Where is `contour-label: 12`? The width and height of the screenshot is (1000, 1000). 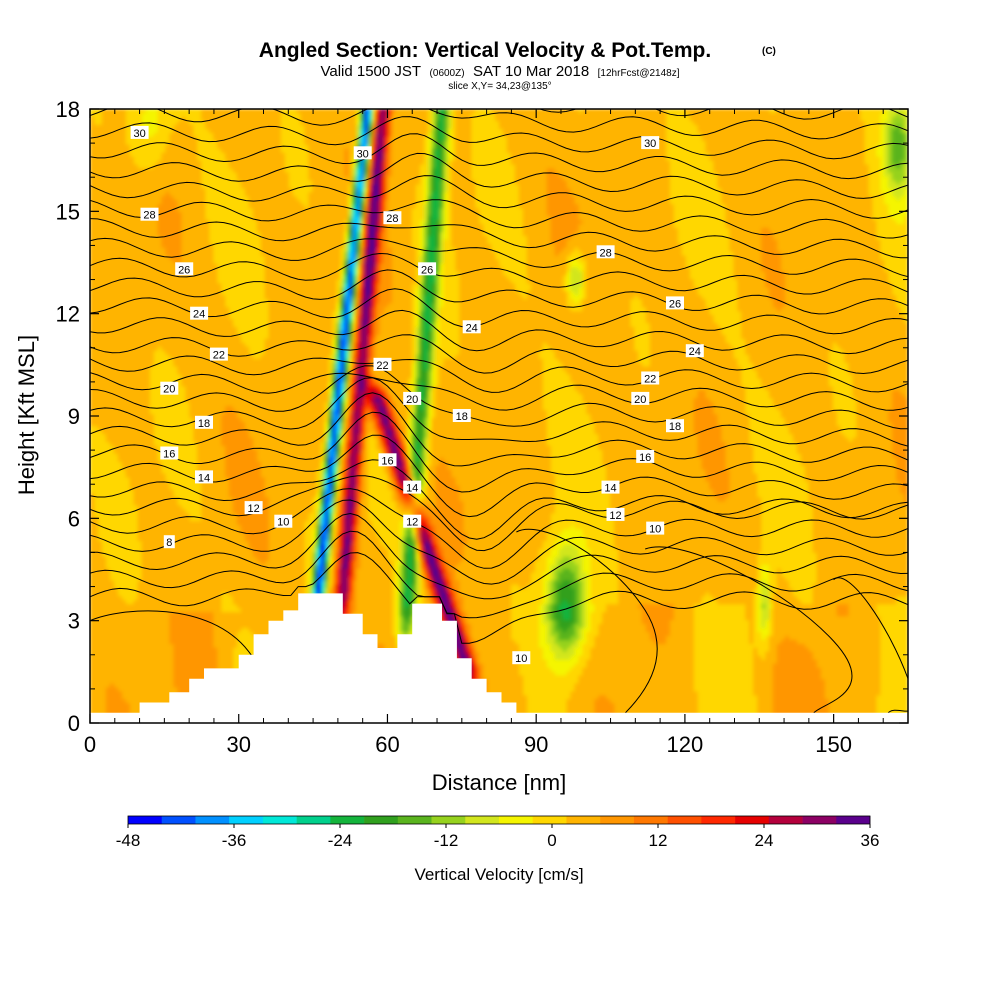
contour-label: 12 is located at coordinates (615, 516).